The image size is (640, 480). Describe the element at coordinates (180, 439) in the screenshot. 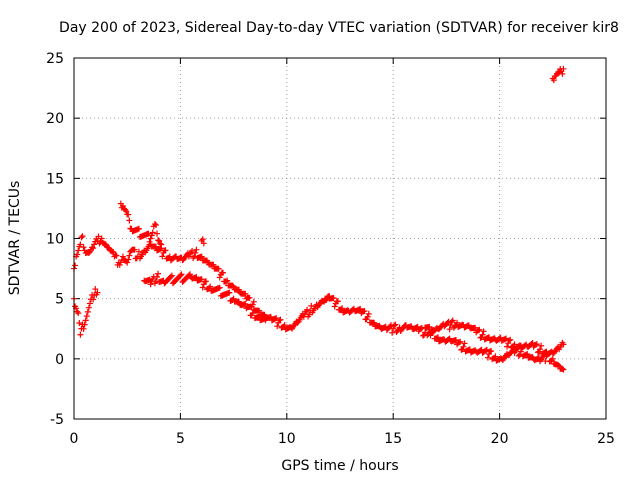

I see `x-tick-label: 5` at that location.